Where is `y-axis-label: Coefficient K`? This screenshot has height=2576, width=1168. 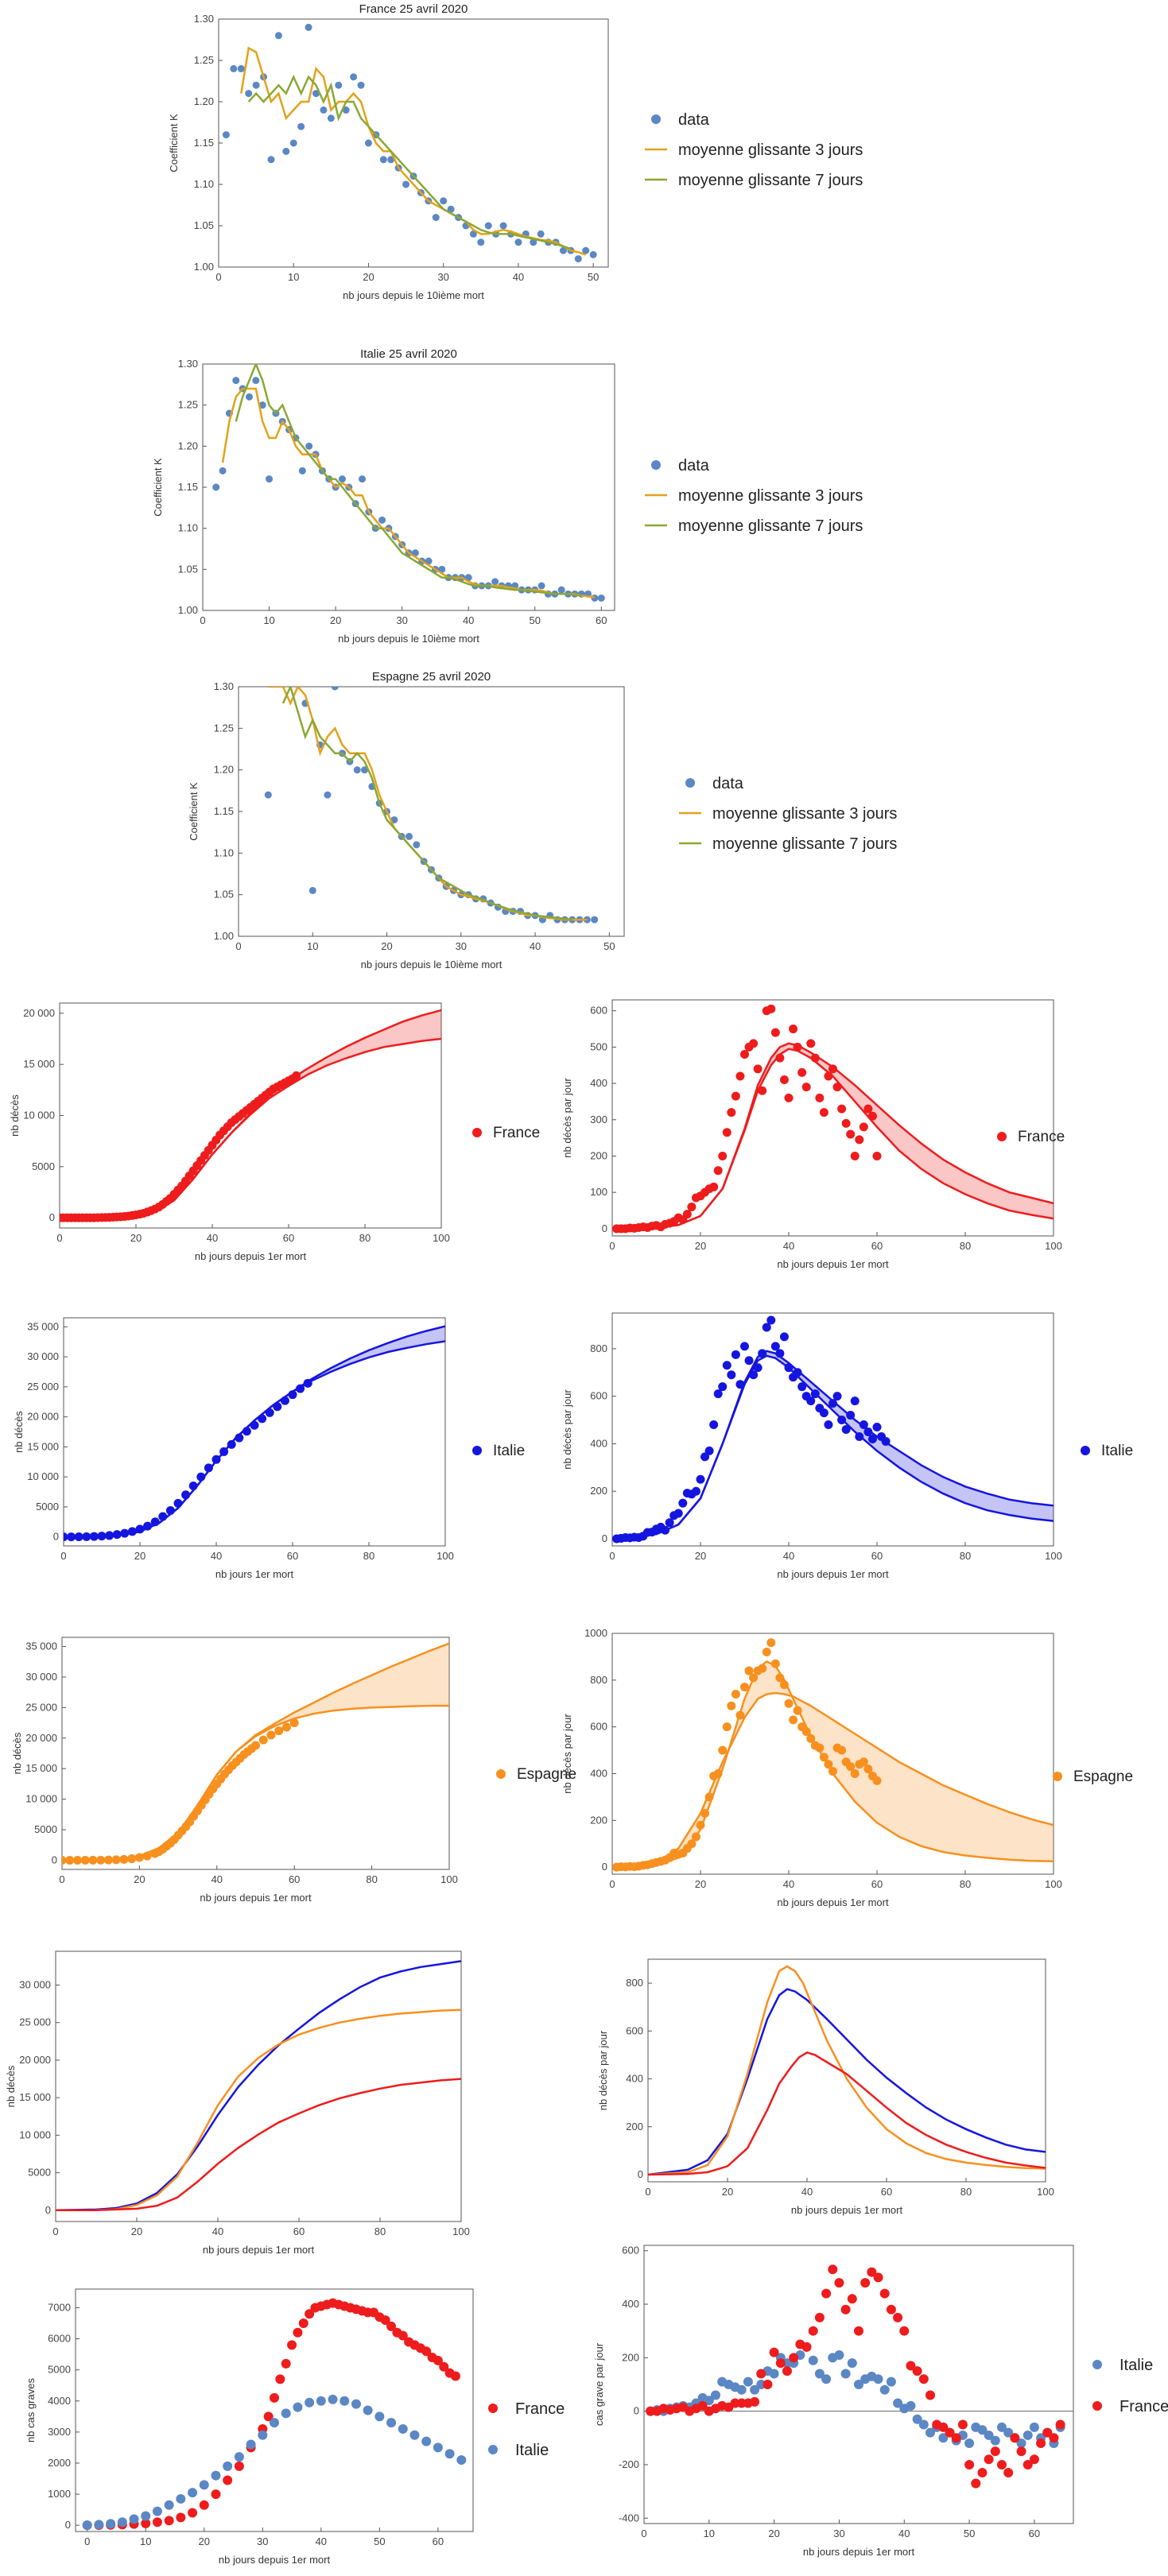 y-axis-label: Coefficient K is located at coordinates (194, 811).